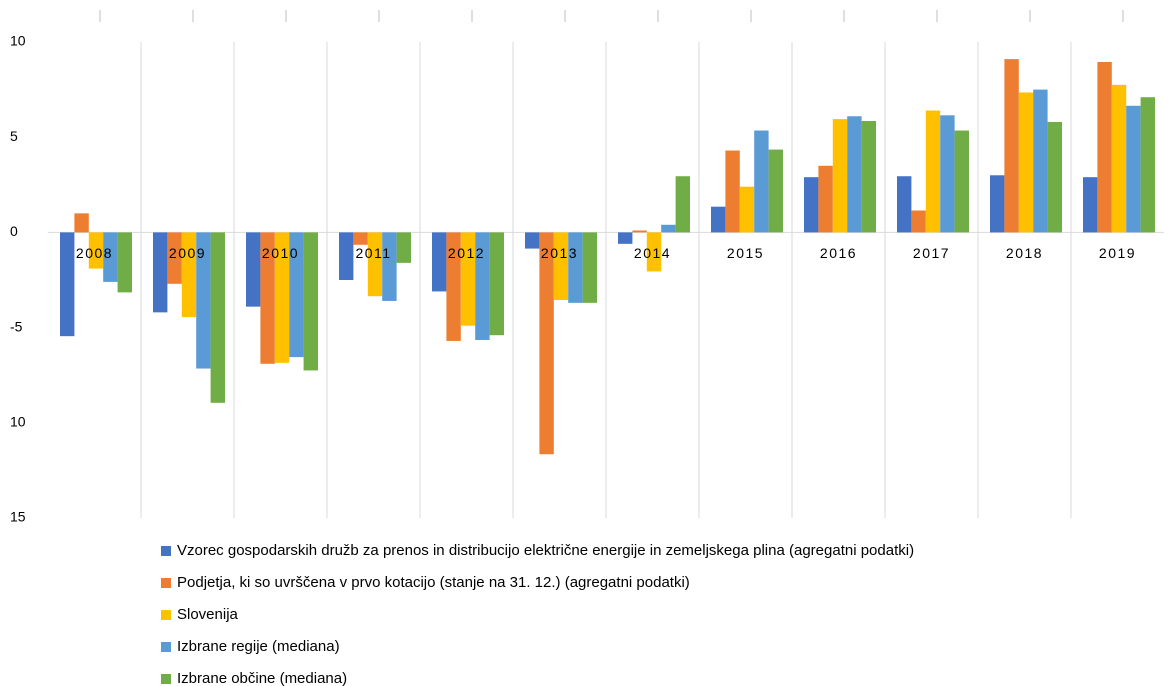 The width and height of the screenshot is (1168, 686). I want to click on x-tick-label: 2016, so click(838, 253).